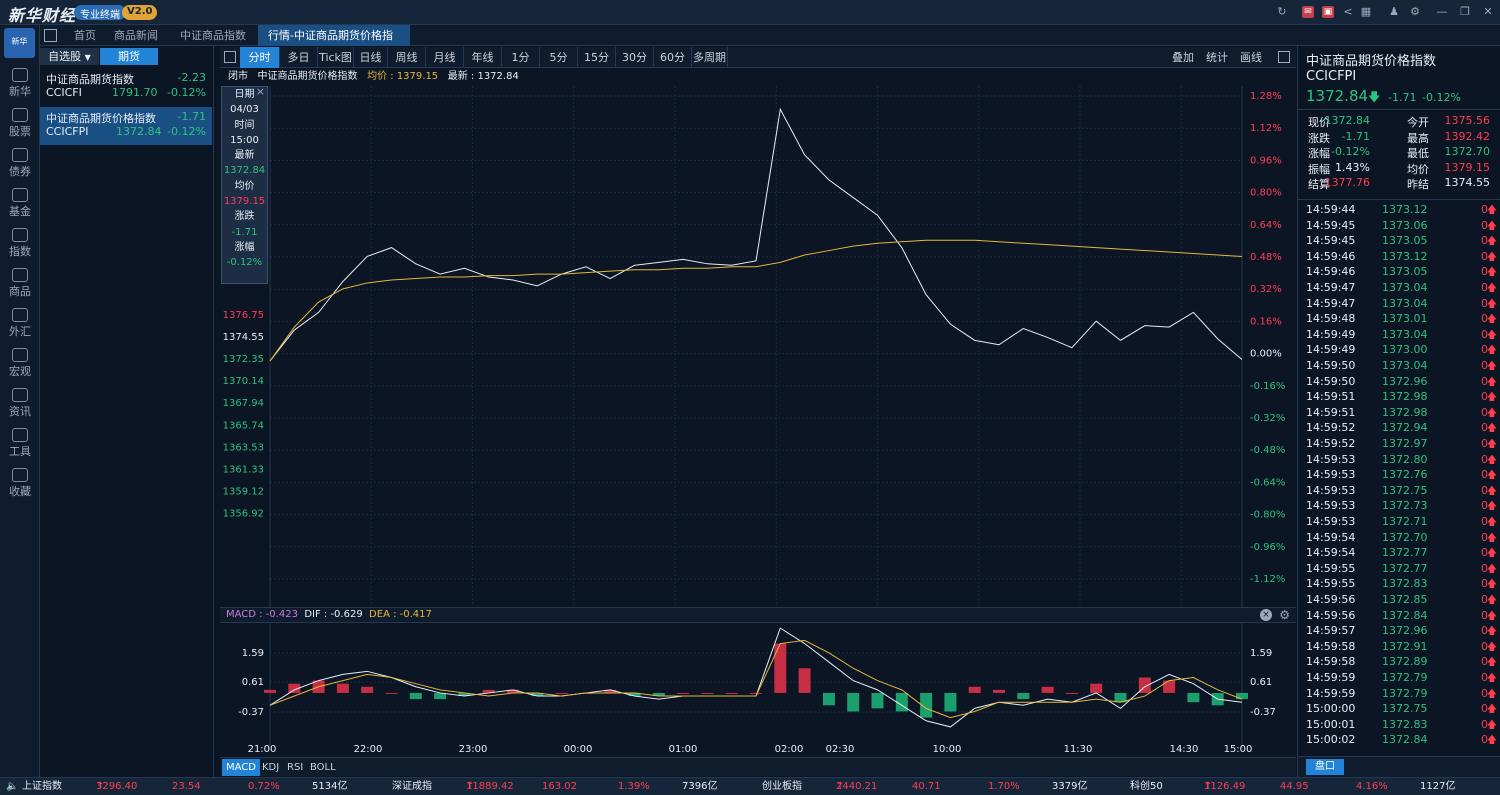 Image resolution: width=1500 pixels, height=795 pixels. I want to click on index-name: 上证指数, so click(42, 786).